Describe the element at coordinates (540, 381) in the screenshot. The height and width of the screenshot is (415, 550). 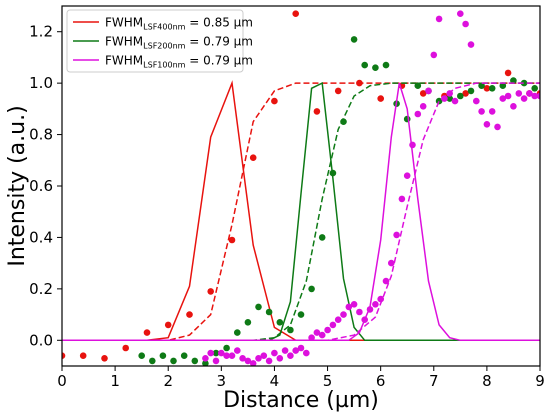
I see `x-tick-label: 9` at that location.